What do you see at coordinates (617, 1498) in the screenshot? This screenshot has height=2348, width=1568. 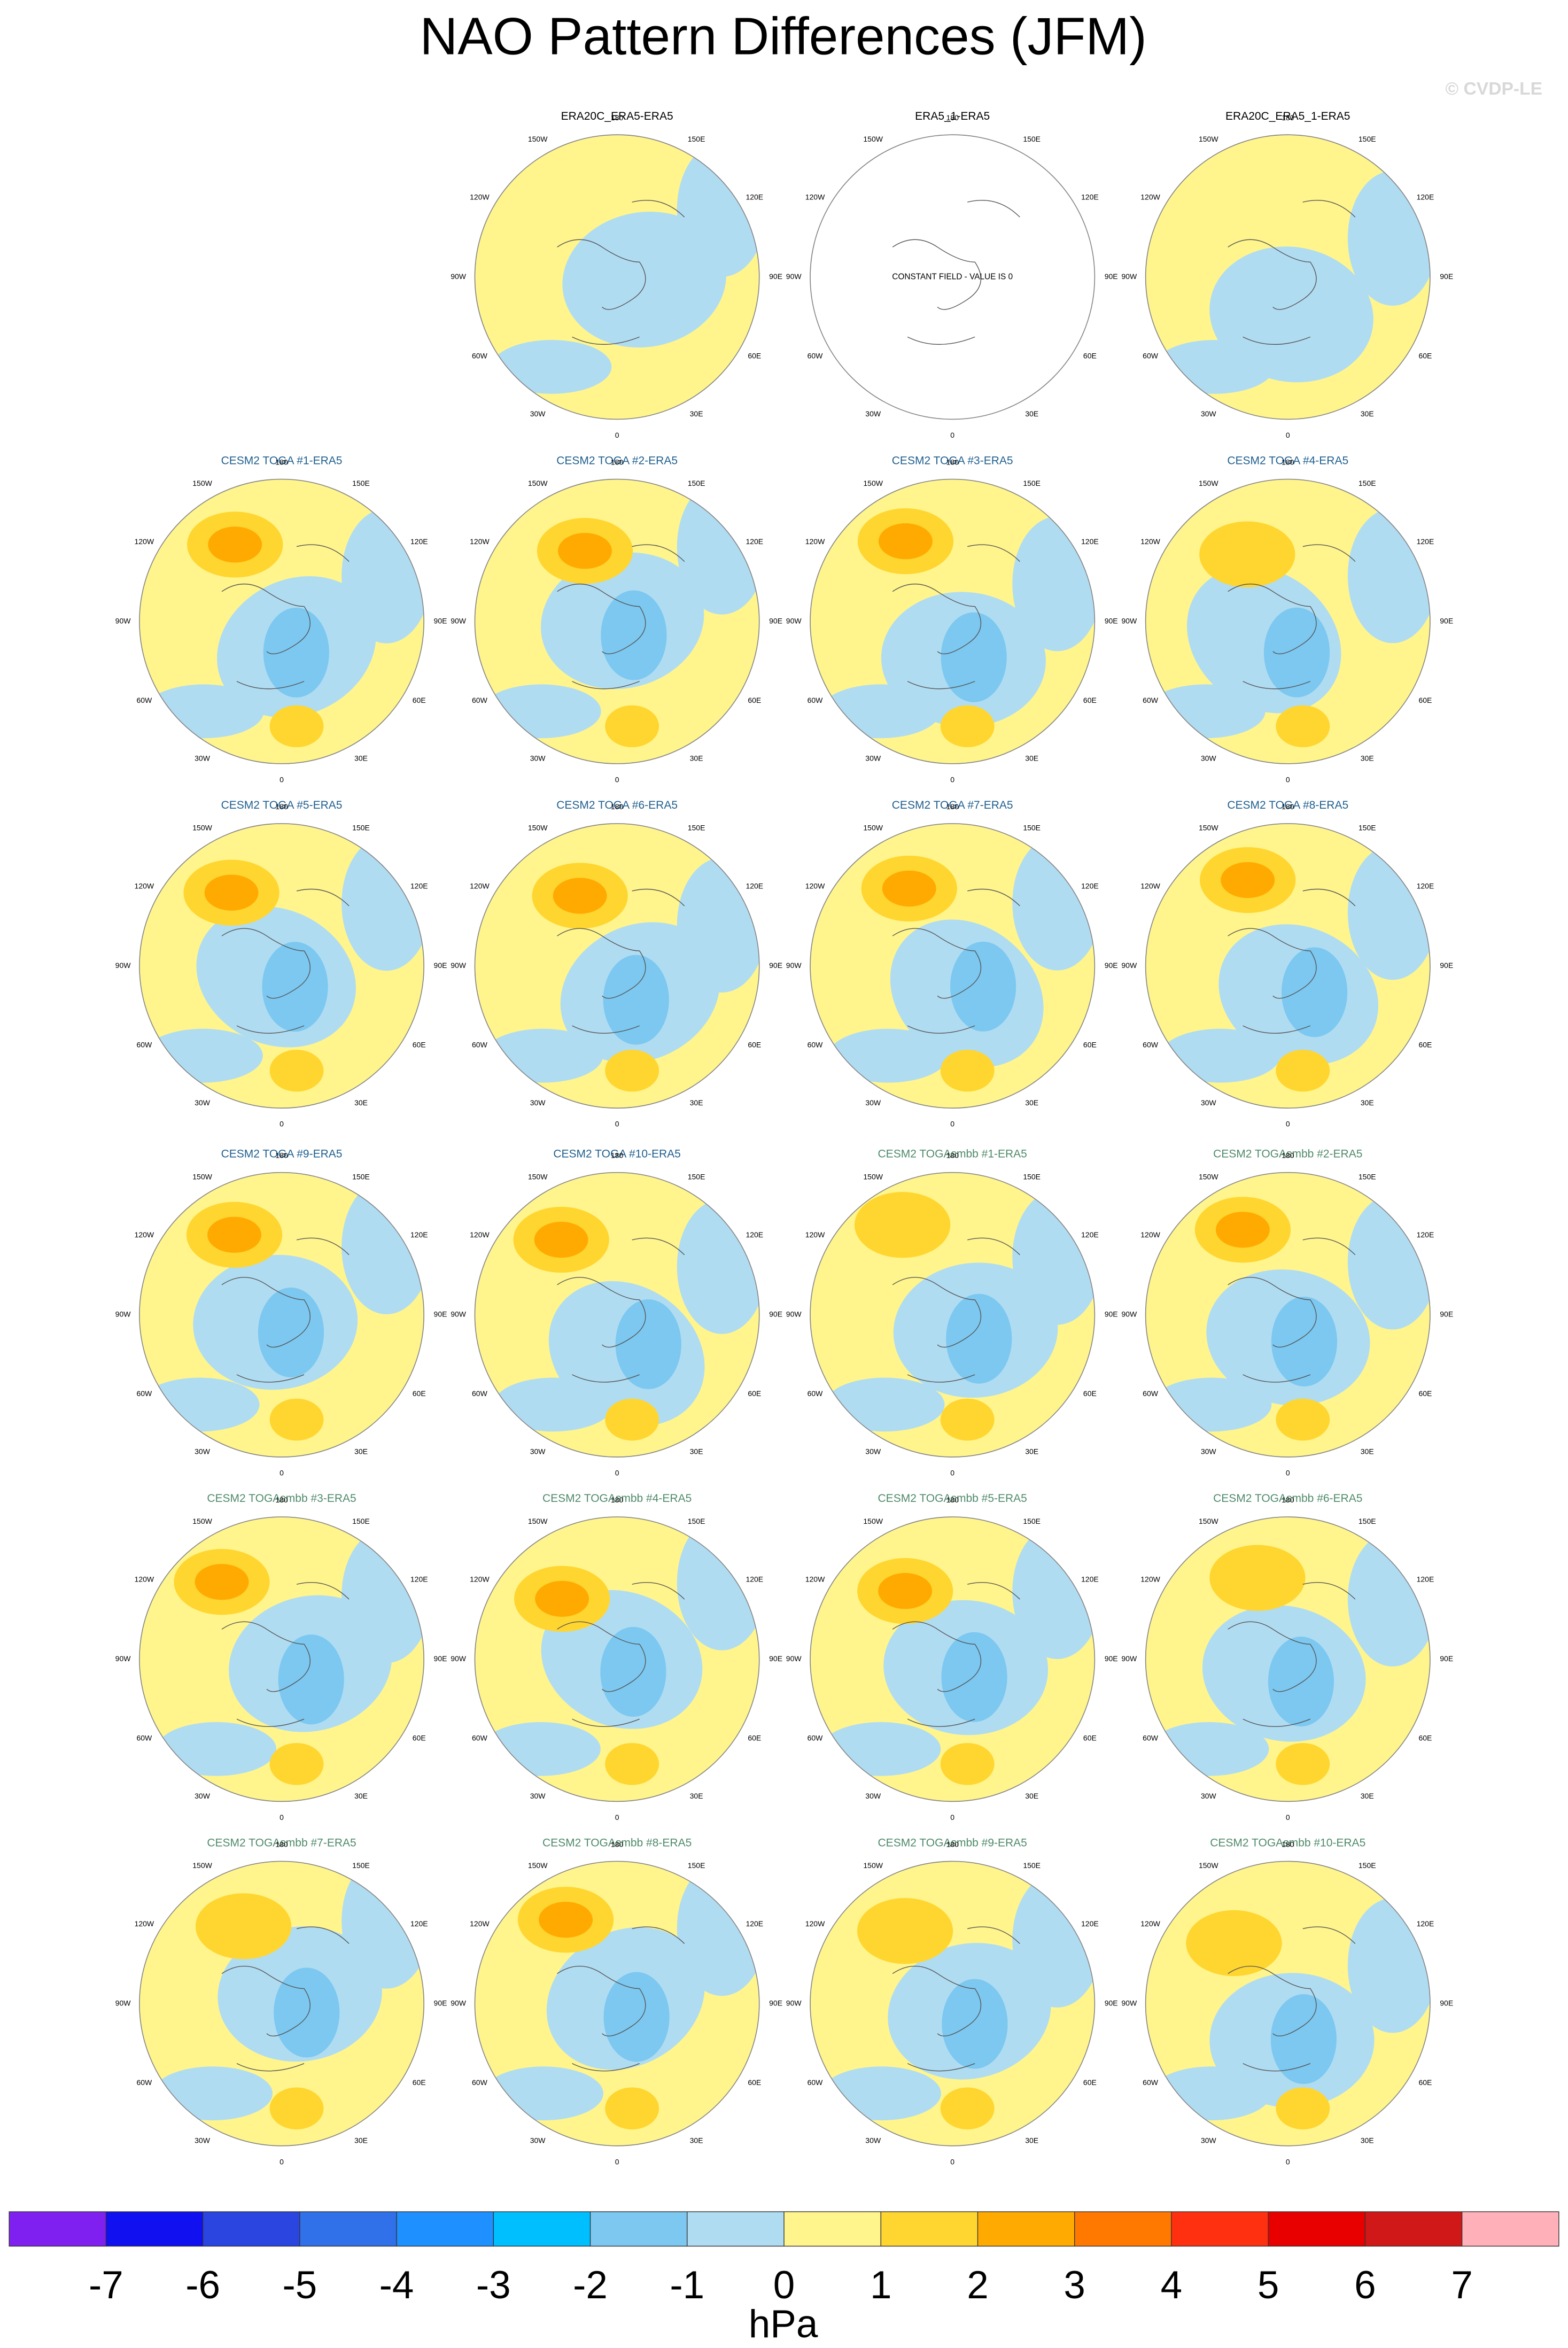 I see `panel-title: CESM2 TOGAsmbb #4-ERA5` at bounding box center [617, 1498].